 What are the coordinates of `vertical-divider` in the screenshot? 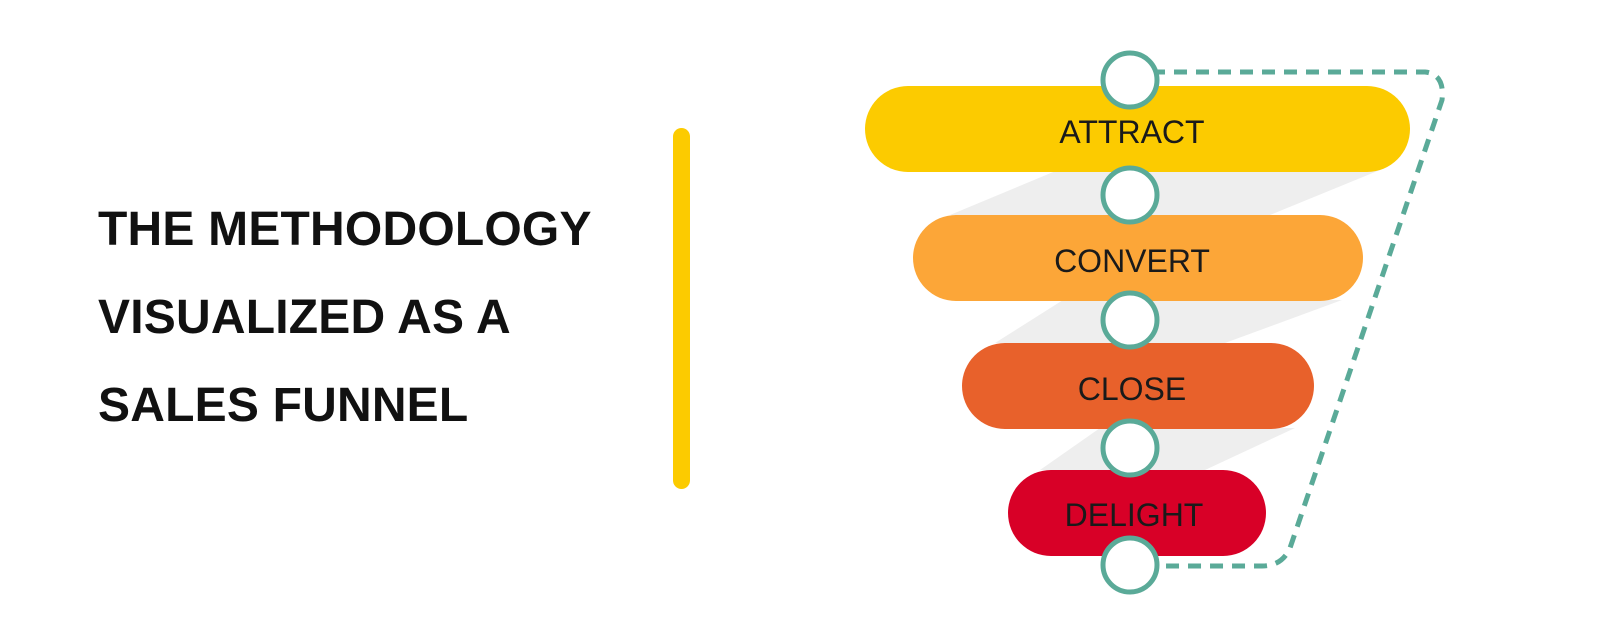 It's located at (681, 308).